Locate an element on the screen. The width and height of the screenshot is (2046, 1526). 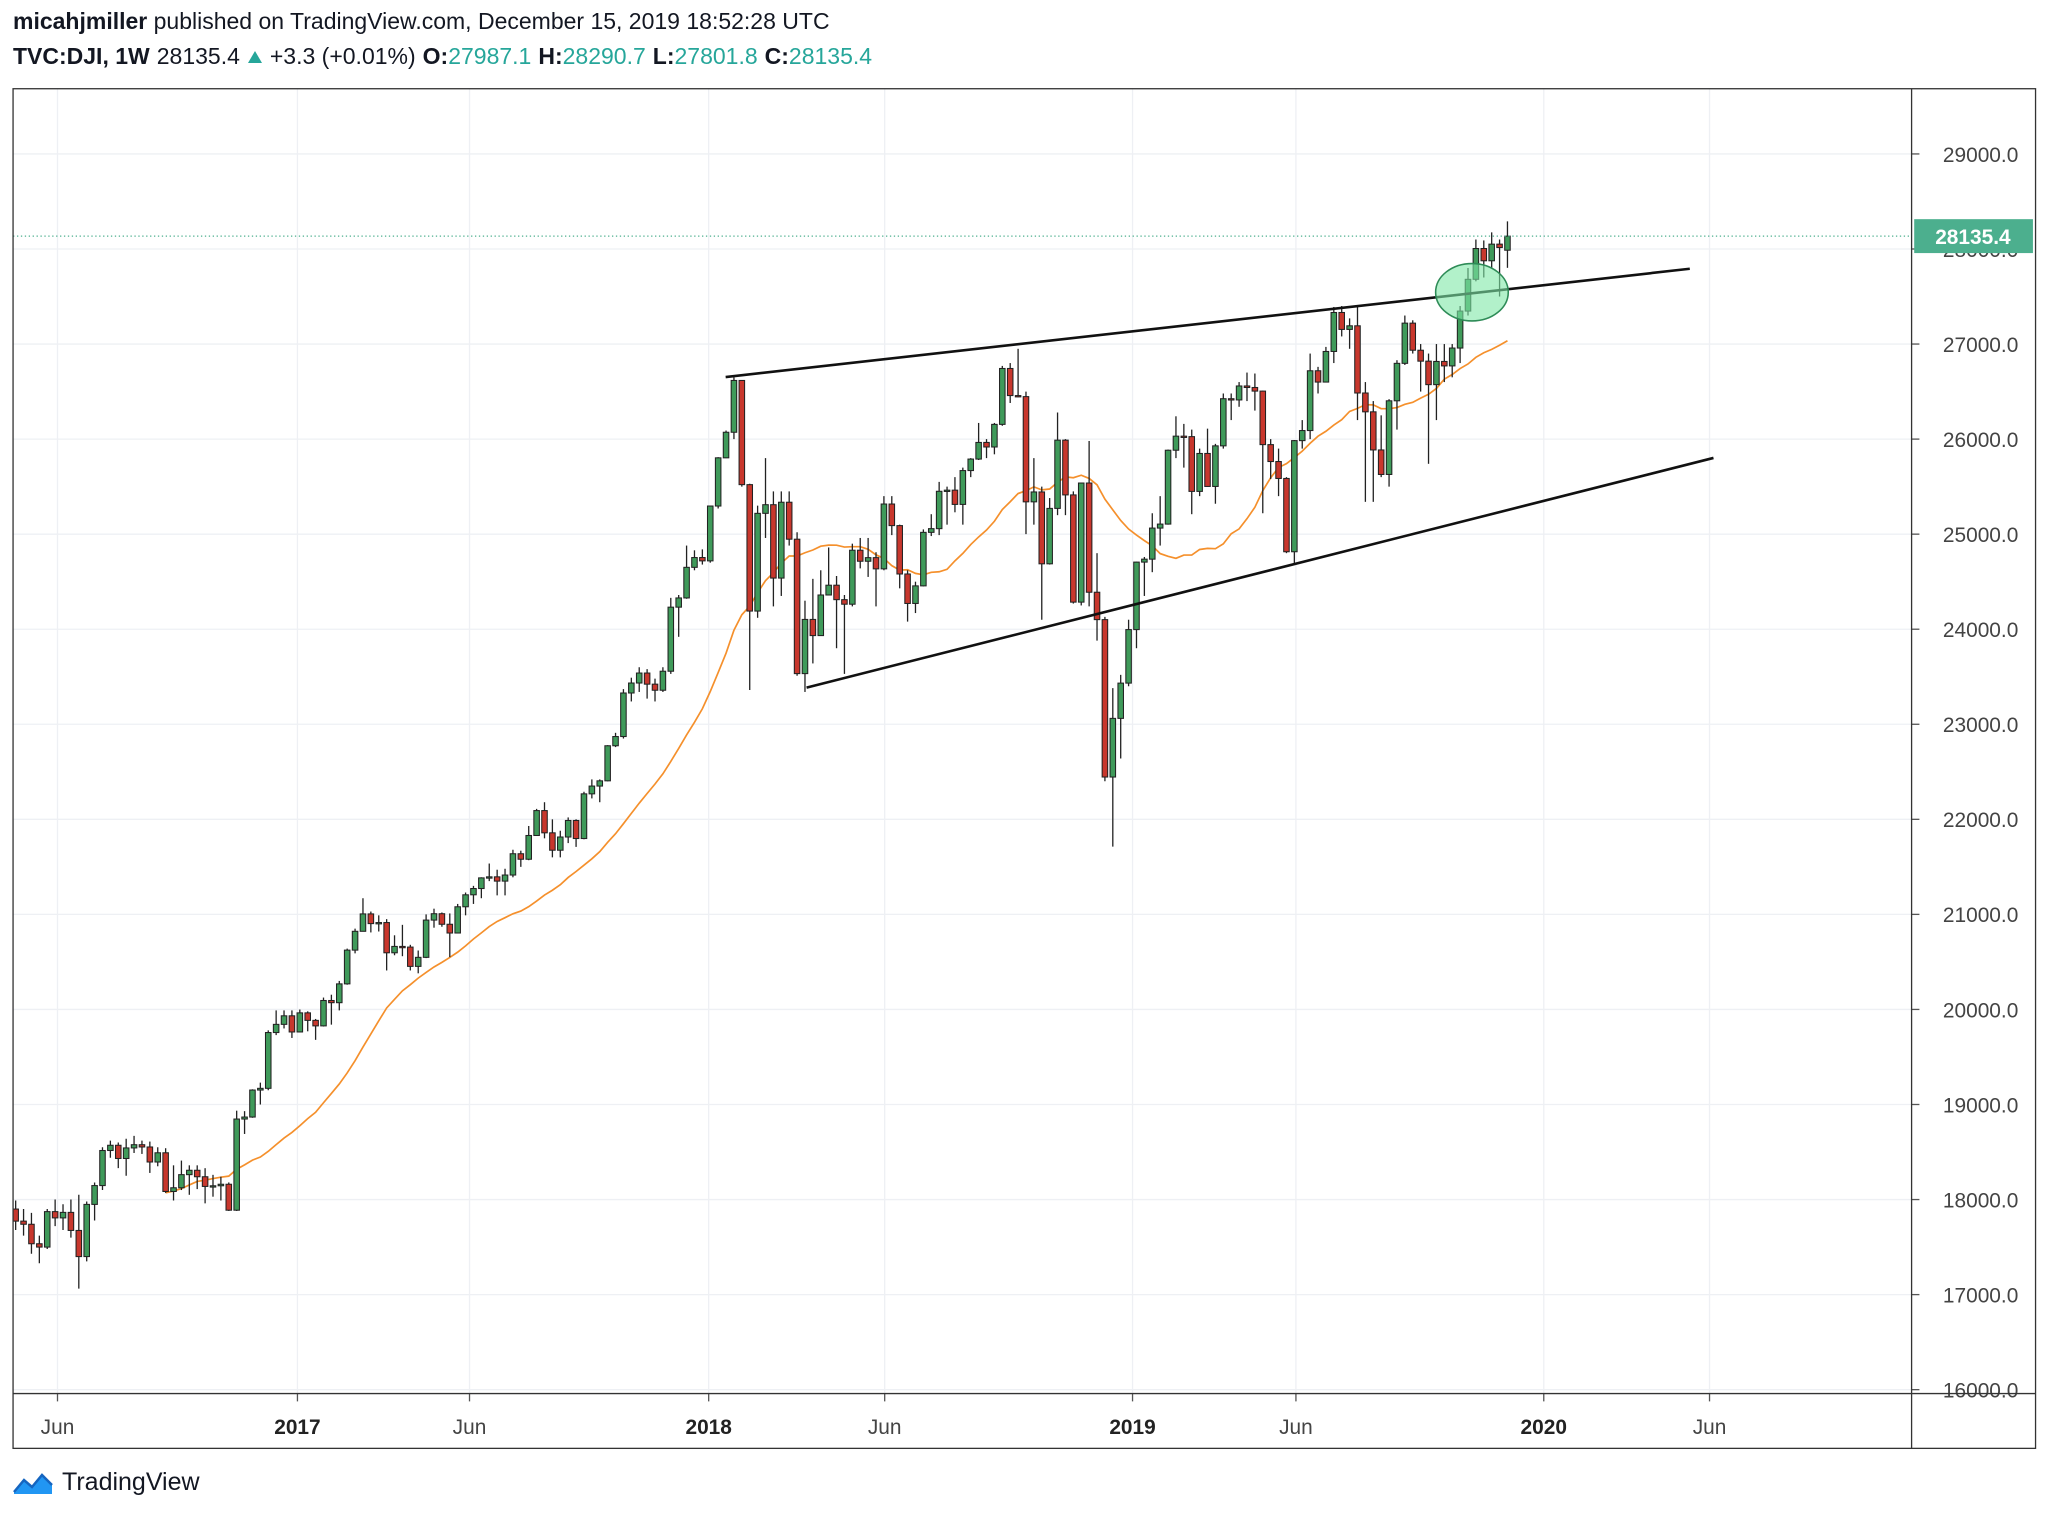
footer: TradingView is located at coordinates (106, 1482).